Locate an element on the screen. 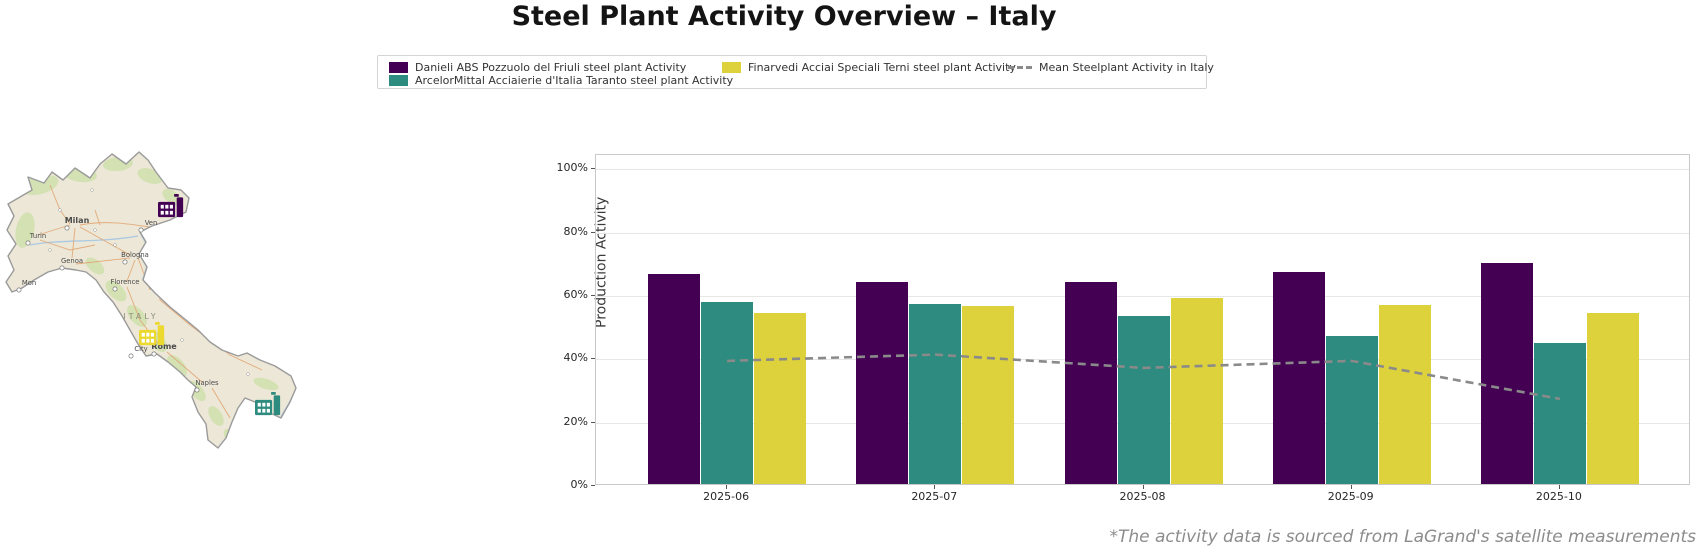 The width and height of the screenshot is (1702, 554). bar-2025-06-series2 is located at coordinates (780, 398).